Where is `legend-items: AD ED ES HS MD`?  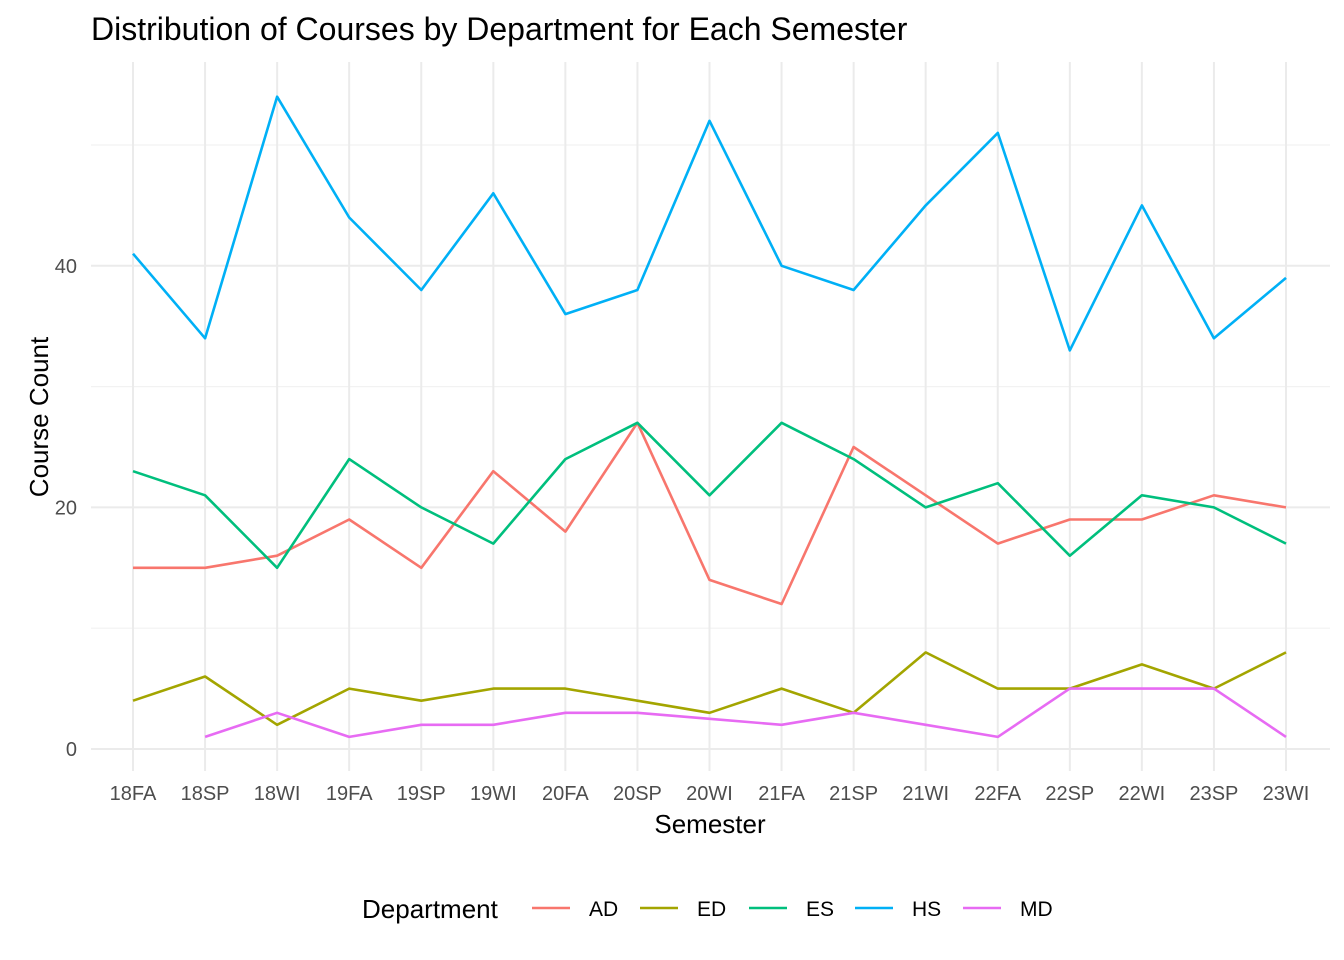 legend-items: AD ED ES HS MD is located at coordinates (792, 909).